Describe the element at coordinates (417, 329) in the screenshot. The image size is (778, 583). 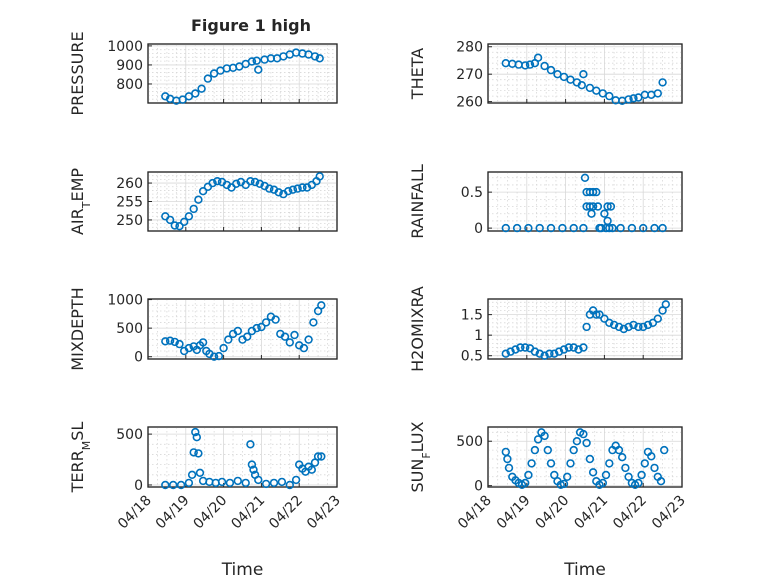
I see `y-axis-label: H2OMIXRA` at that location.